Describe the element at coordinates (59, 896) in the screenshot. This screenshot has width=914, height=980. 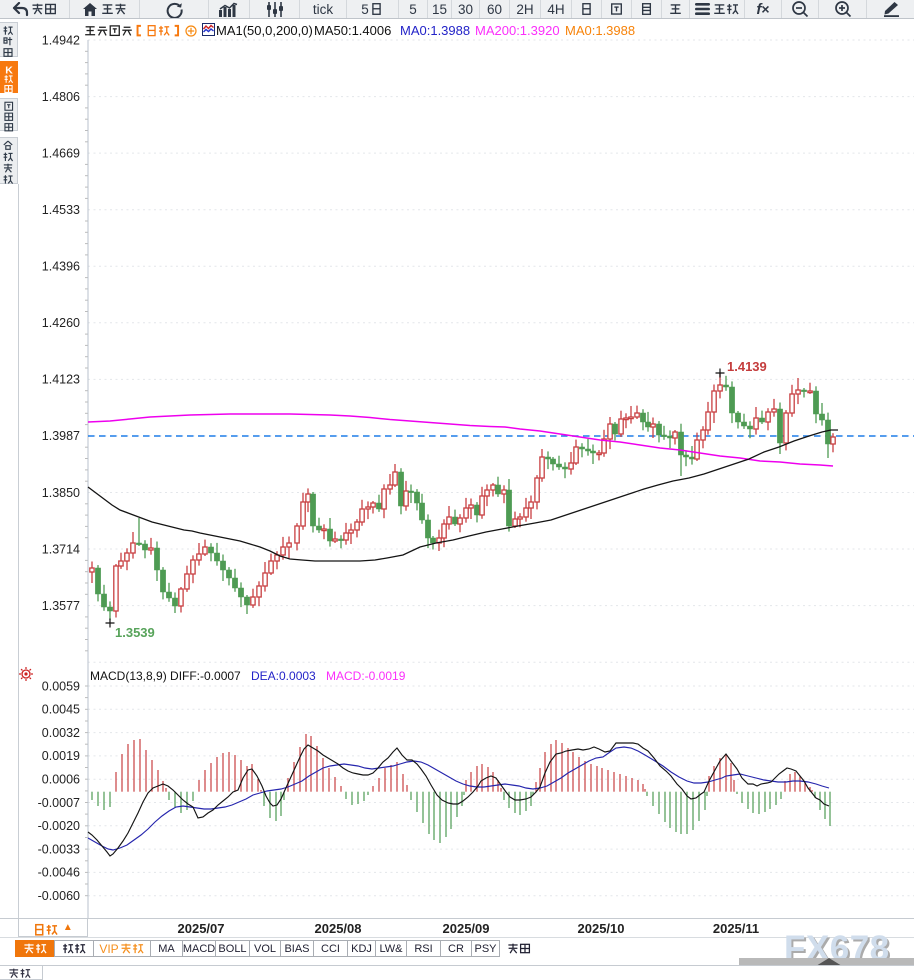
I see `svg-text: -0.0060` at that location.